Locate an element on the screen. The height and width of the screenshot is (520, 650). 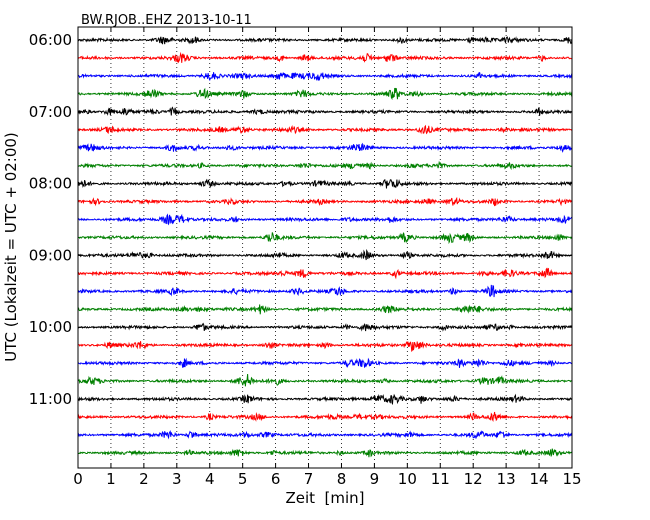
y-tick-label: 06:00 is located at coordinates (50, 40).